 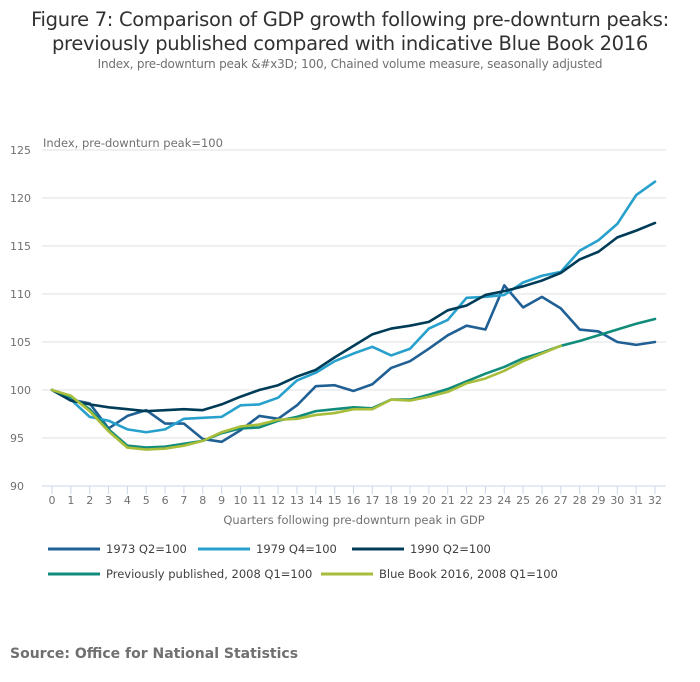 I want to click on y-tick-label: 95, so click(x=17, y=438).